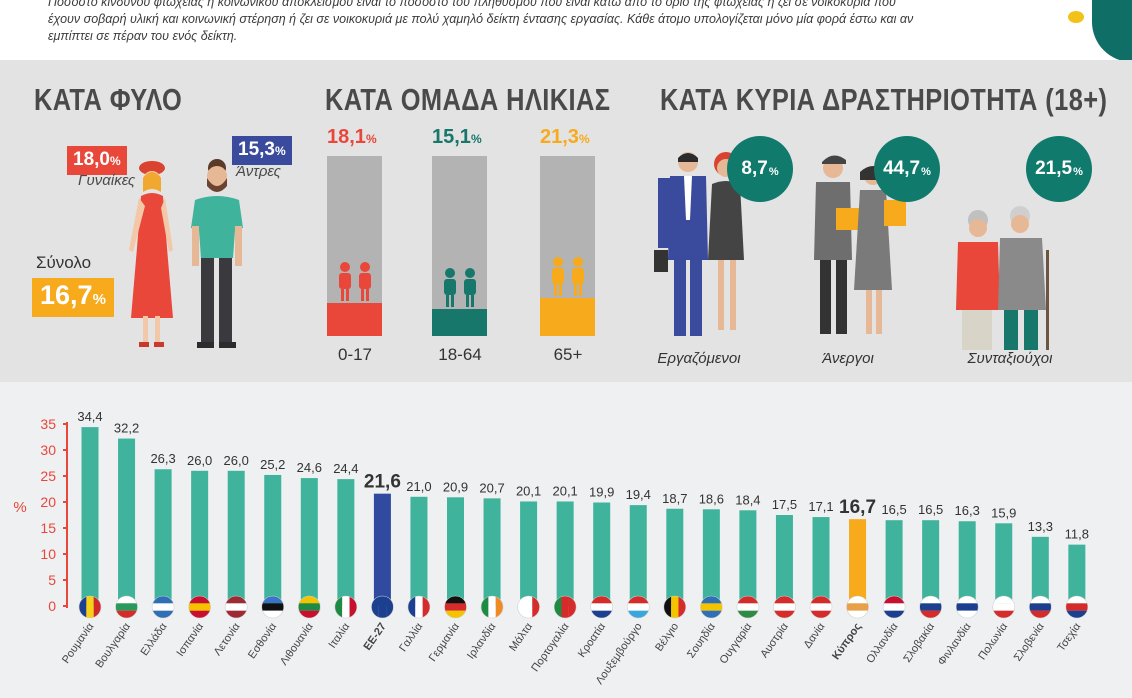  What do you see at coordinates (48, 476) in the screenshot?
I see `y-tick-label: 25` at bounding box center [48, 476].